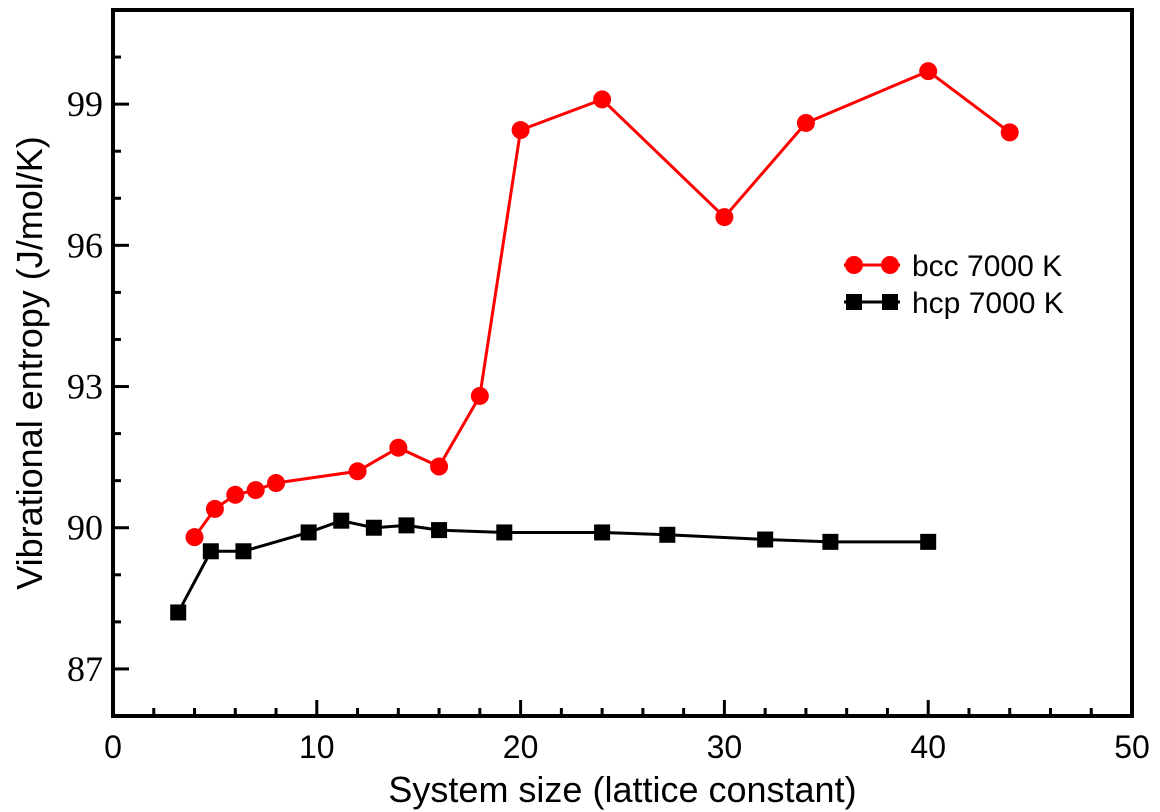 The width and height of the screenshot is (1160, 812). Describe the element at coordinates (85, 387) in the screenshot. I see `y-tick-label: 93` at that location.